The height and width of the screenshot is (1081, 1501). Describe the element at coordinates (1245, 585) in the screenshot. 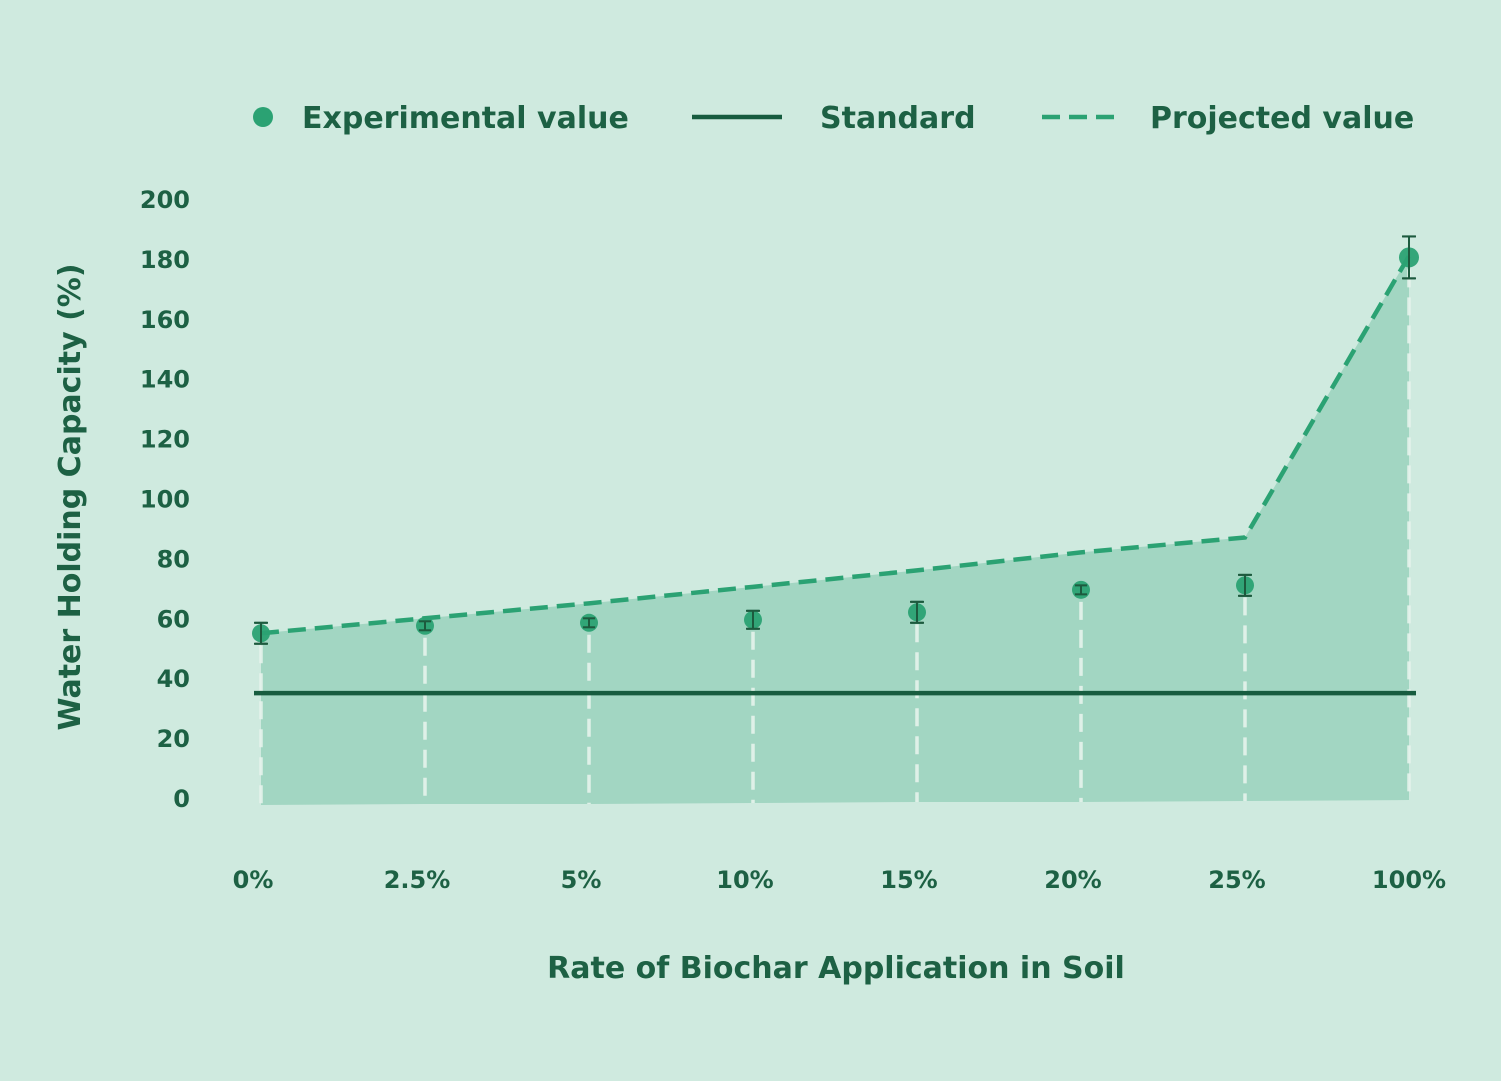

I see `error-bar-overlay-25%` at that location.